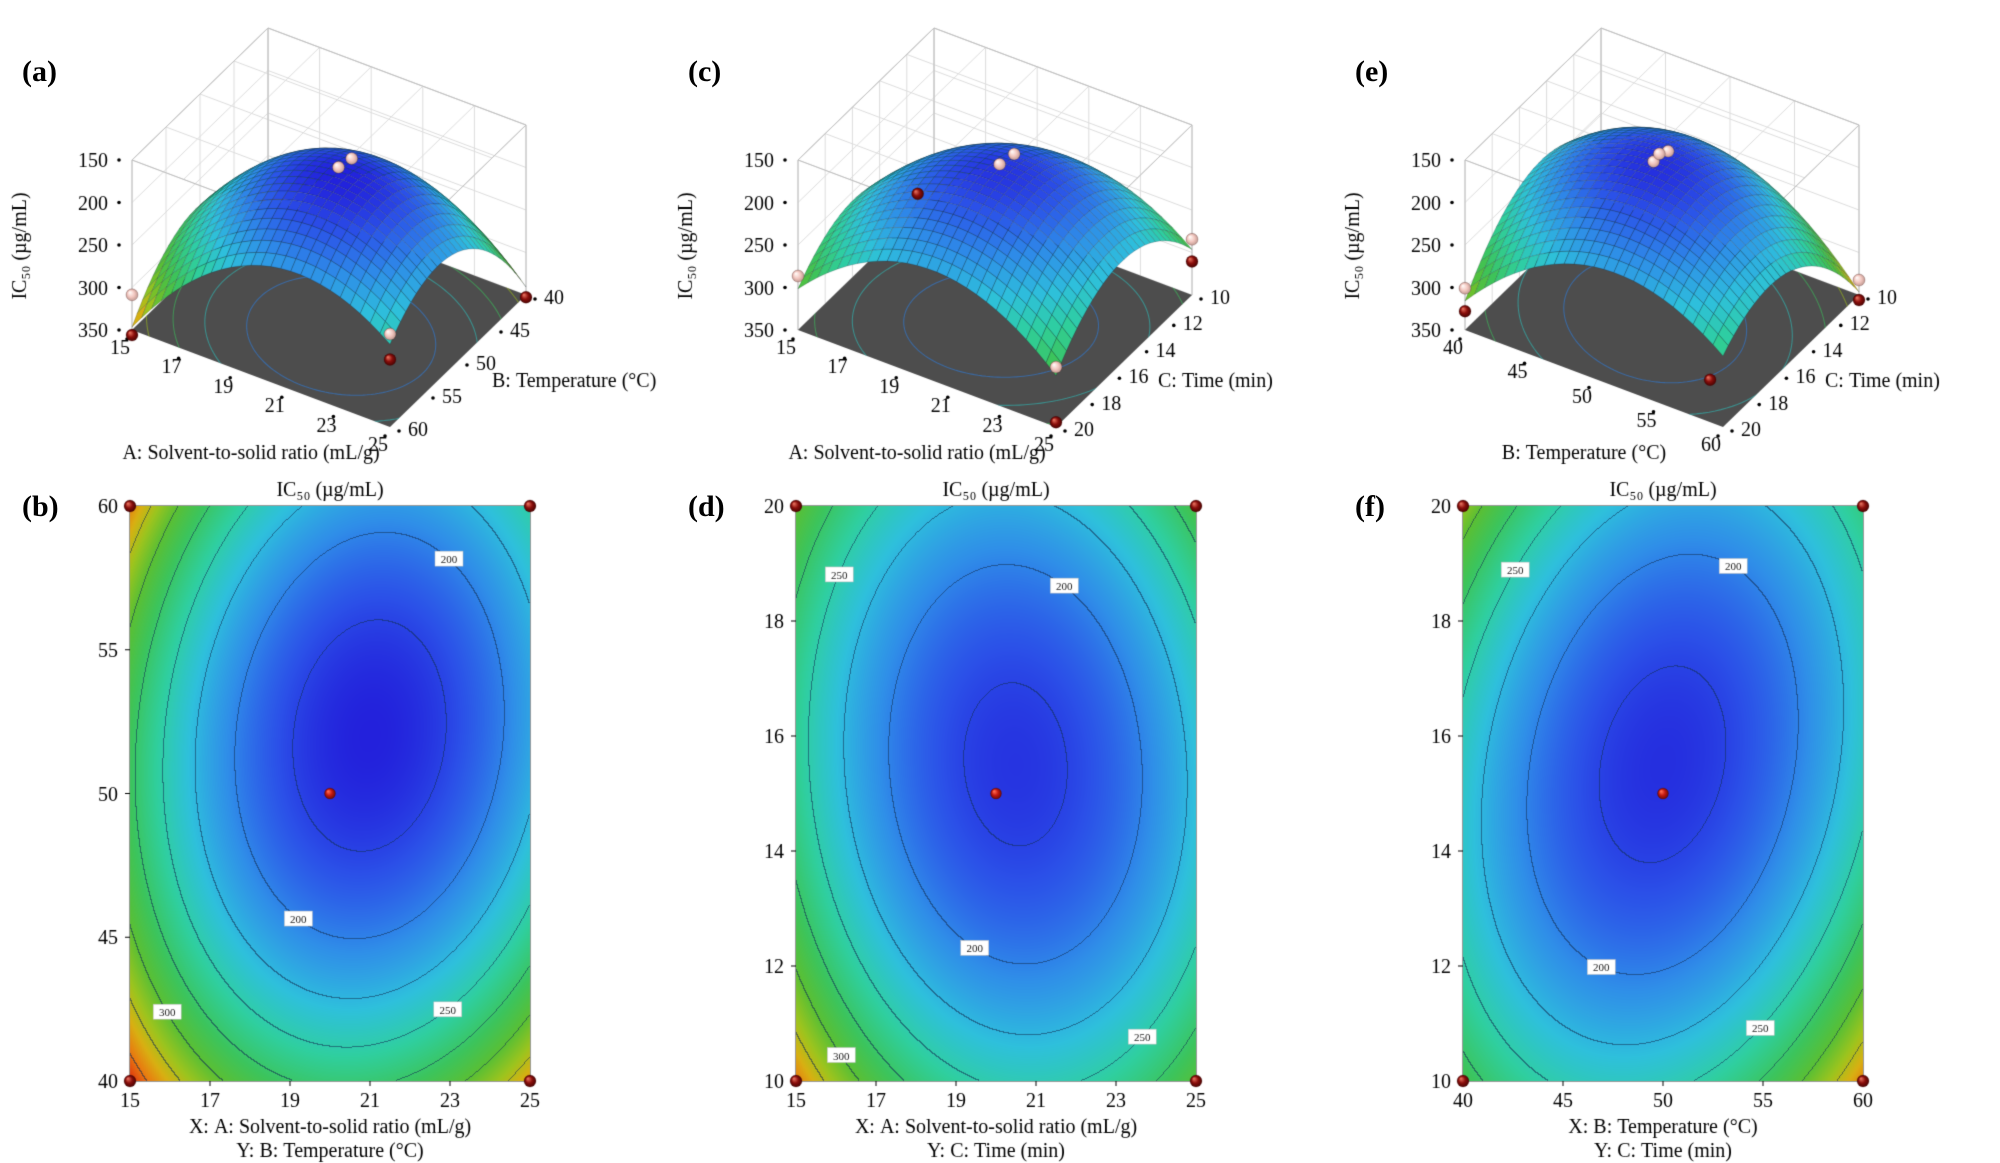 Image resolution: width=2000 pixels, height=1163 pixels. What do you see at coordinates (1370, 506) in the screenshot?
I see `panel-label-f: (f)` at bounding box center [1370, 506].